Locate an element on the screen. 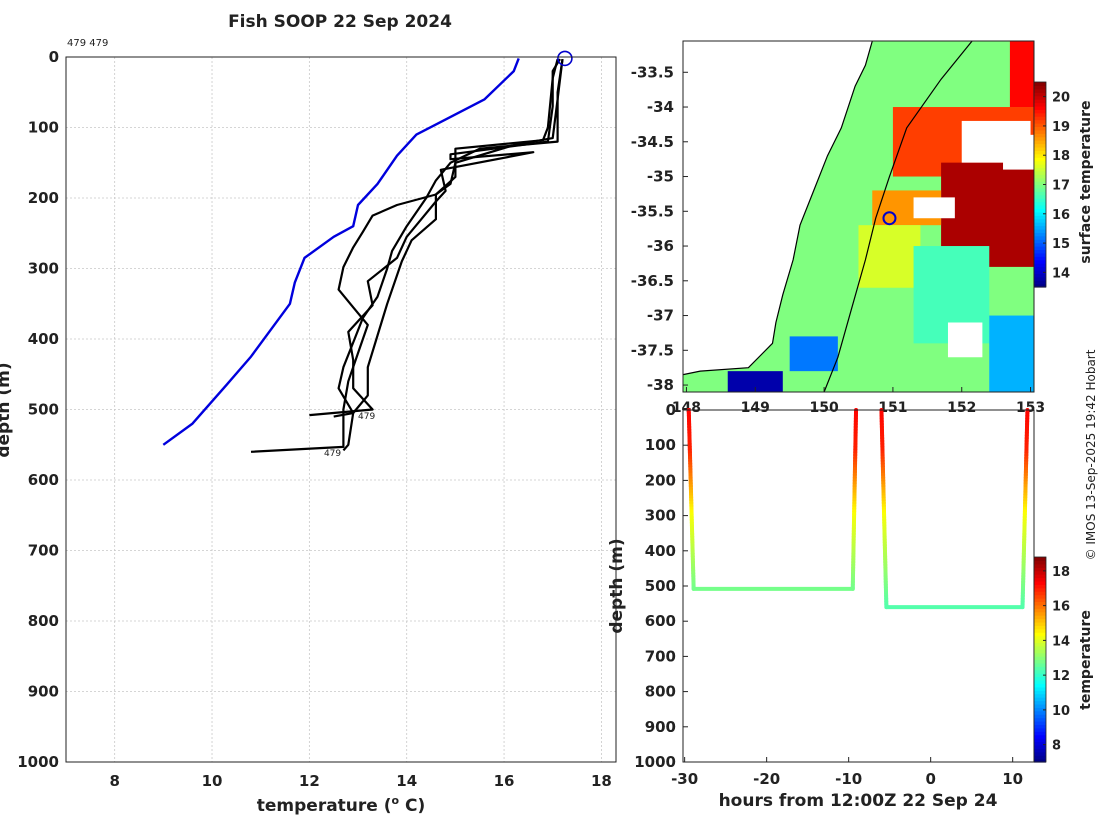  map-colorbar-tick-label: 17 is located at coordinates (1061, 186).